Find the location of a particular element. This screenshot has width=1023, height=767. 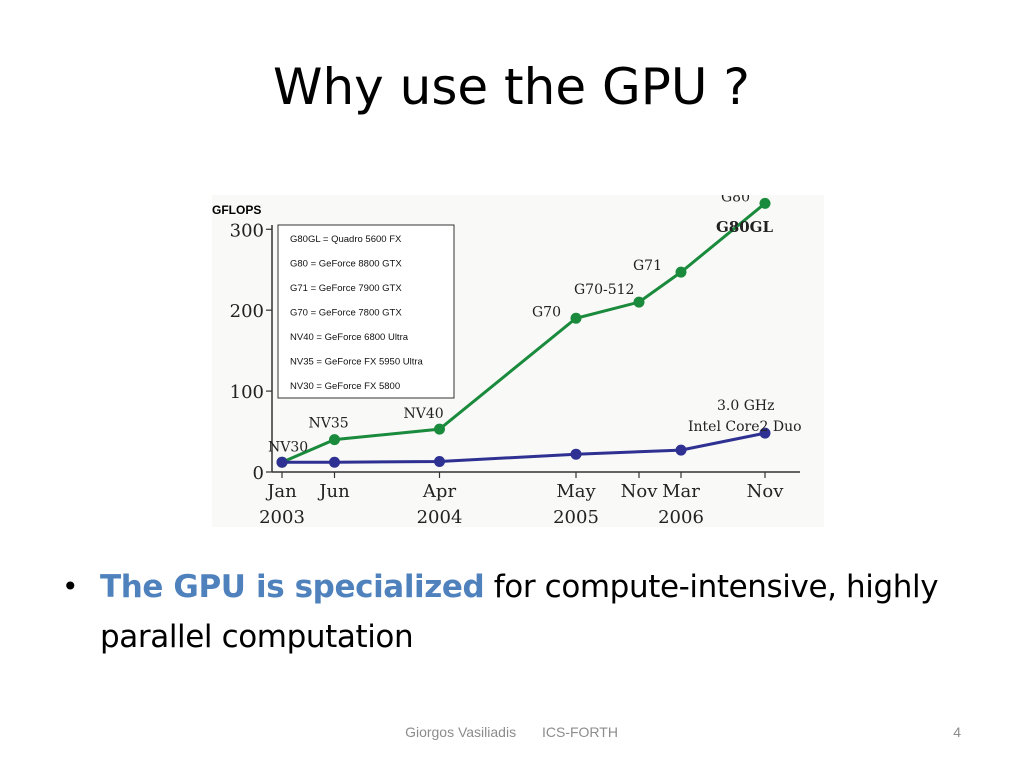

footer: Giorgos Vasiliadis ICS-FORTH is located at coordinates (511, 732).